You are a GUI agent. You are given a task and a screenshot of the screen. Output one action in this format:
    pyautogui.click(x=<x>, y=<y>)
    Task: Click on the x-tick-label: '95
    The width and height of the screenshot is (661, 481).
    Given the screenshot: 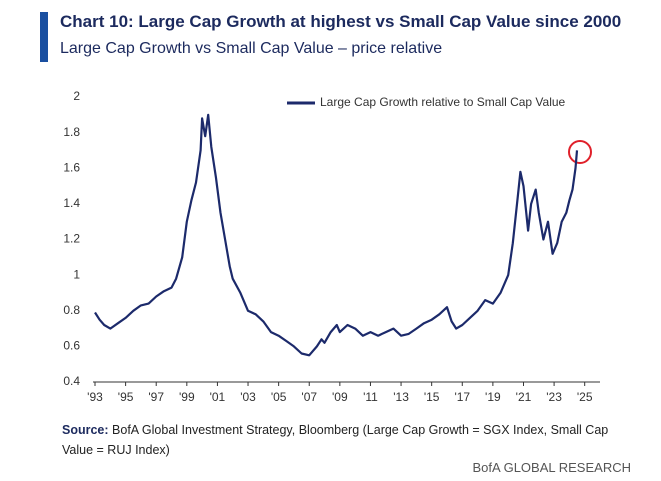 What is the action you would take?
    pyautogui.click(x=126, y=397)
    